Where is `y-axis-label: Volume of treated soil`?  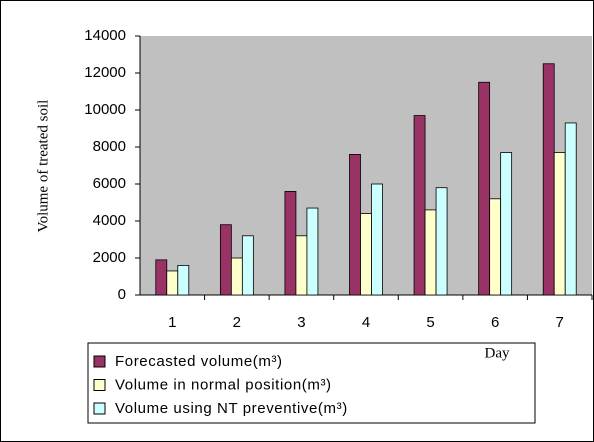
y-axis-label: Volume of treated soil is located at coordinates (43, 166).